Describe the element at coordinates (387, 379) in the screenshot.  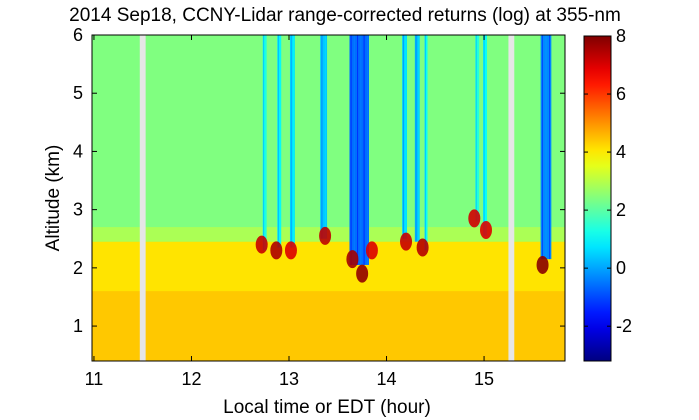
I see `x-tick-label: 14` at that location.